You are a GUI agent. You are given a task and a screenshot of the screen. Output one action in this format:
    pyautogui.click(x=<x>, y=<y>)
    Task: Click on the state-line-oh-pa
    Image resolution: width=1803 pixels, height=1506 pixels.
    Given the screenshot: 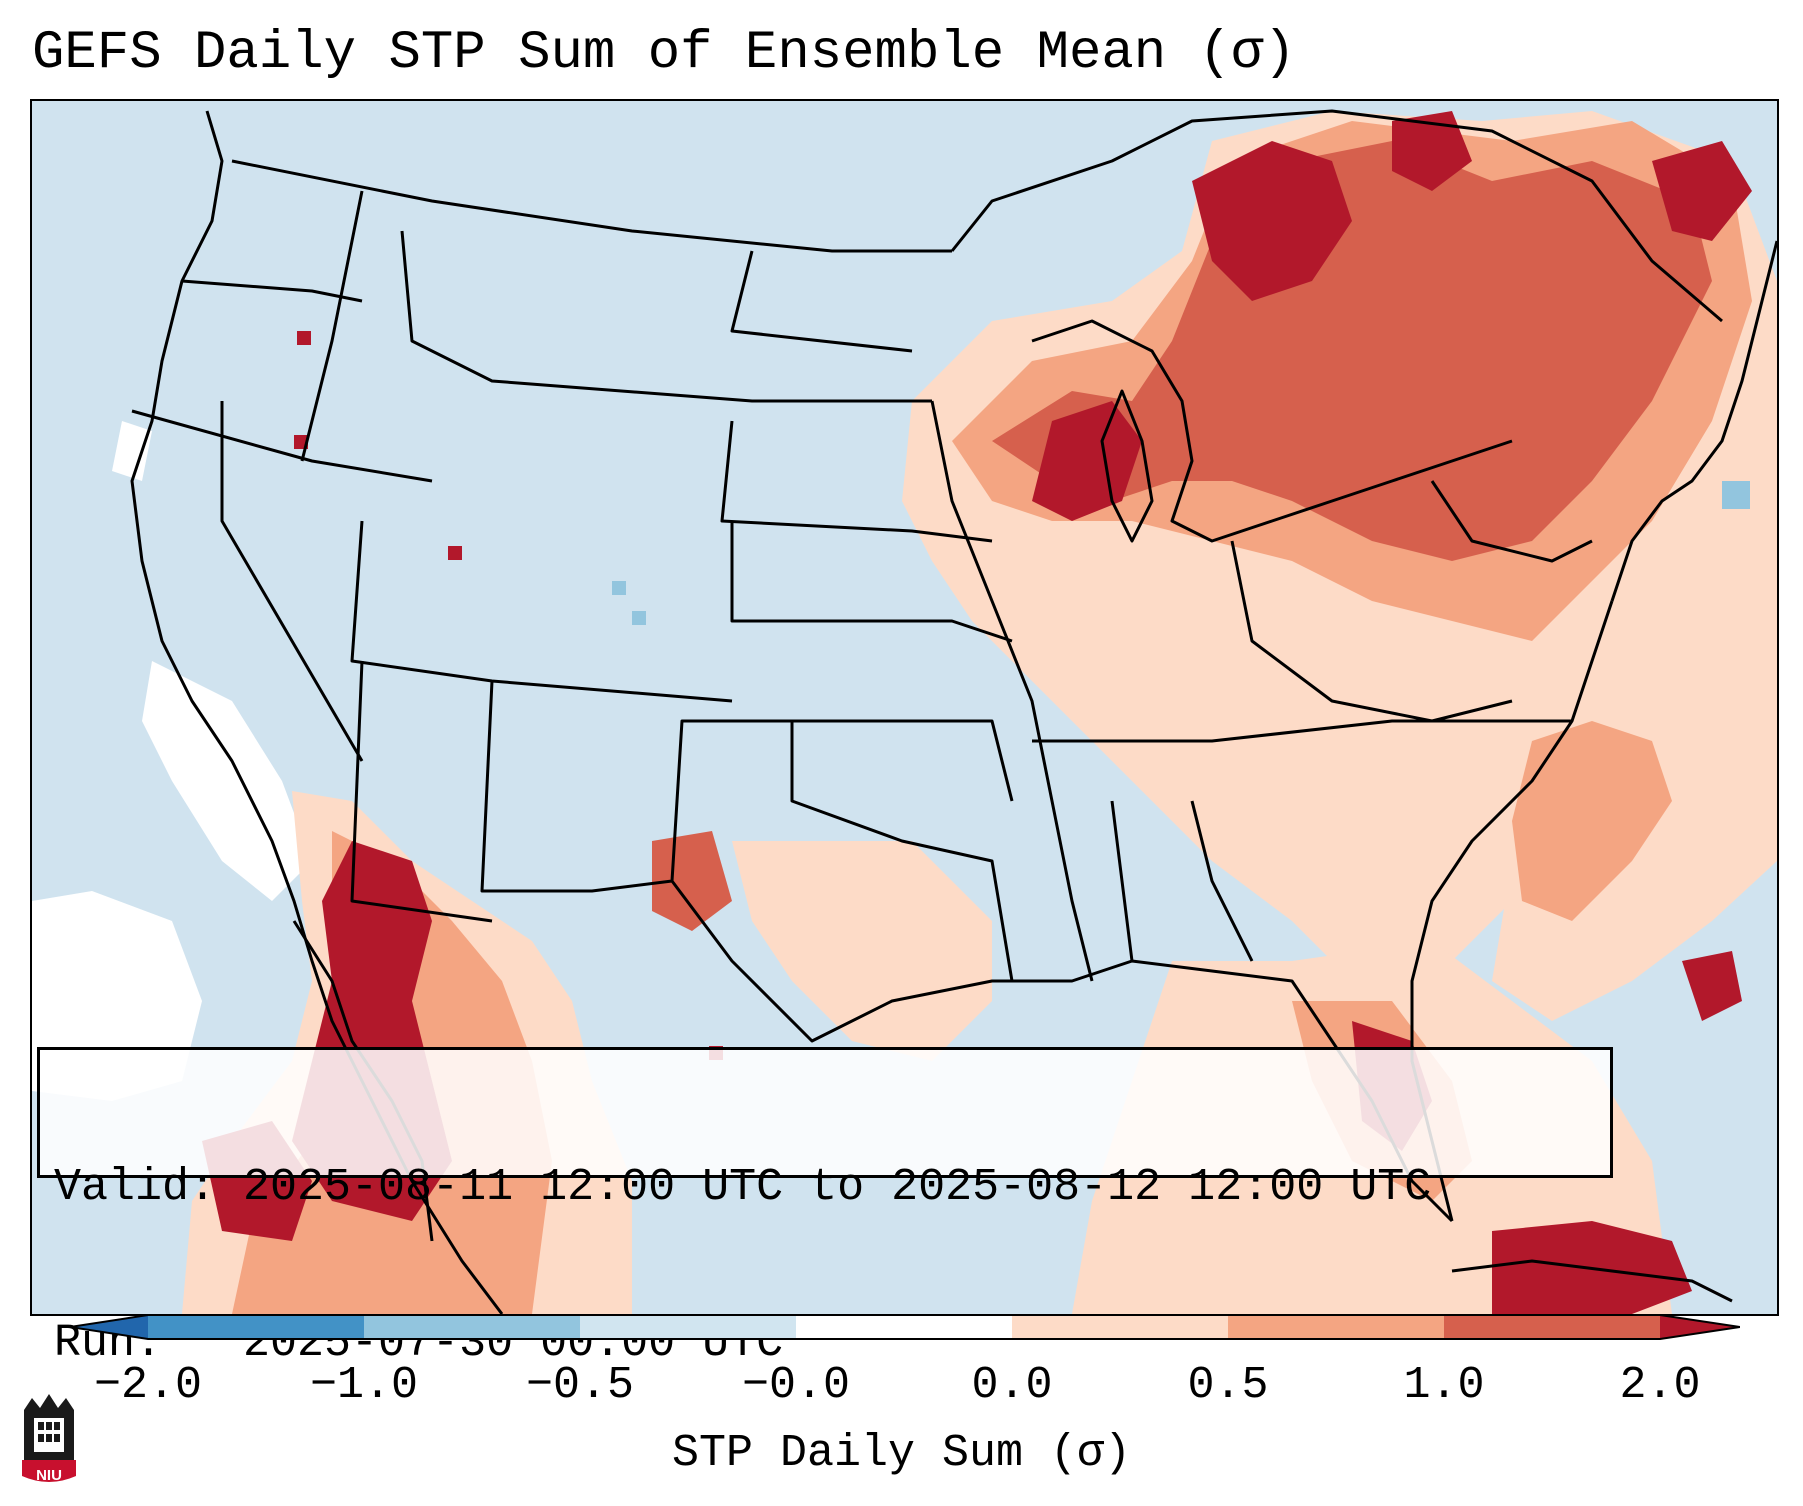 What is the action you would take?
    pyautogui.click(x=1371, y=631)
    